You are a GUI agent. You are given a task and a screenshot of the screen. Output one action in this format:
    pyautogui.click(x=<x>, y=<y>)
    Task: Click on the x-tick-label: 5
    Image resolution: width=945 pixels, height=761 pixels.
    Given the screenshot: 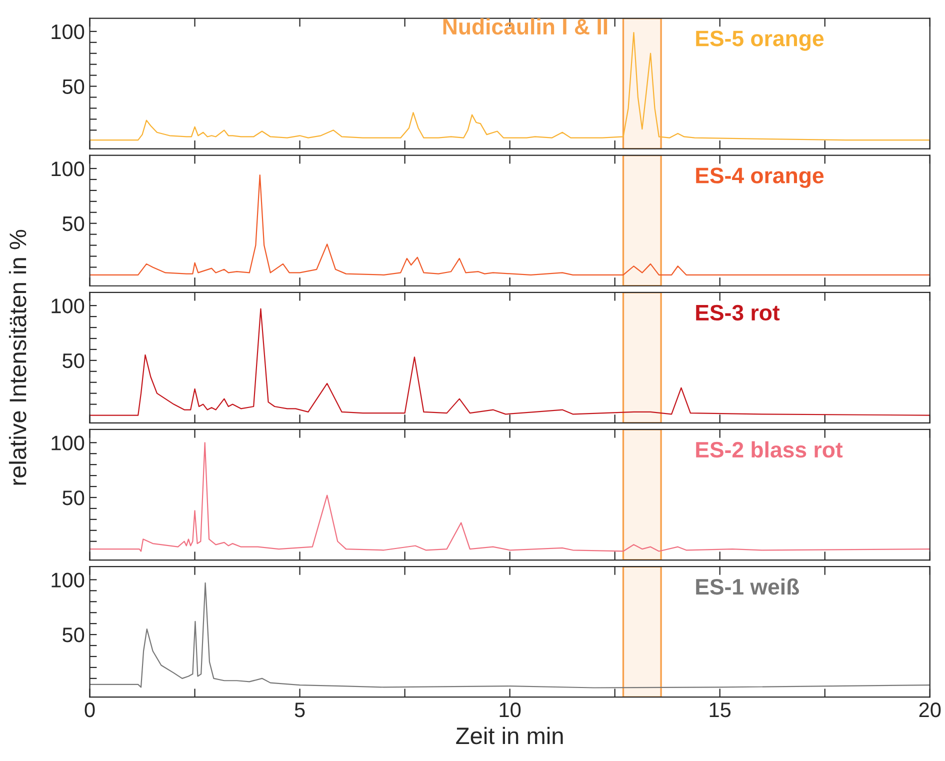 What is the action you would take?
    pyautogui.click(x=299, y=710)
    